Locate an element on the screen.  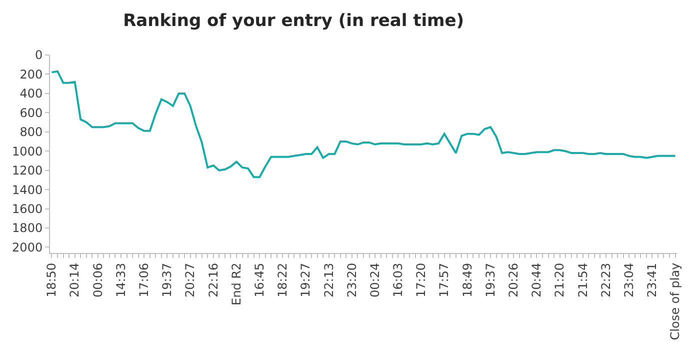
x-tick-label: 18:50 is located at coordinates (51, 280).